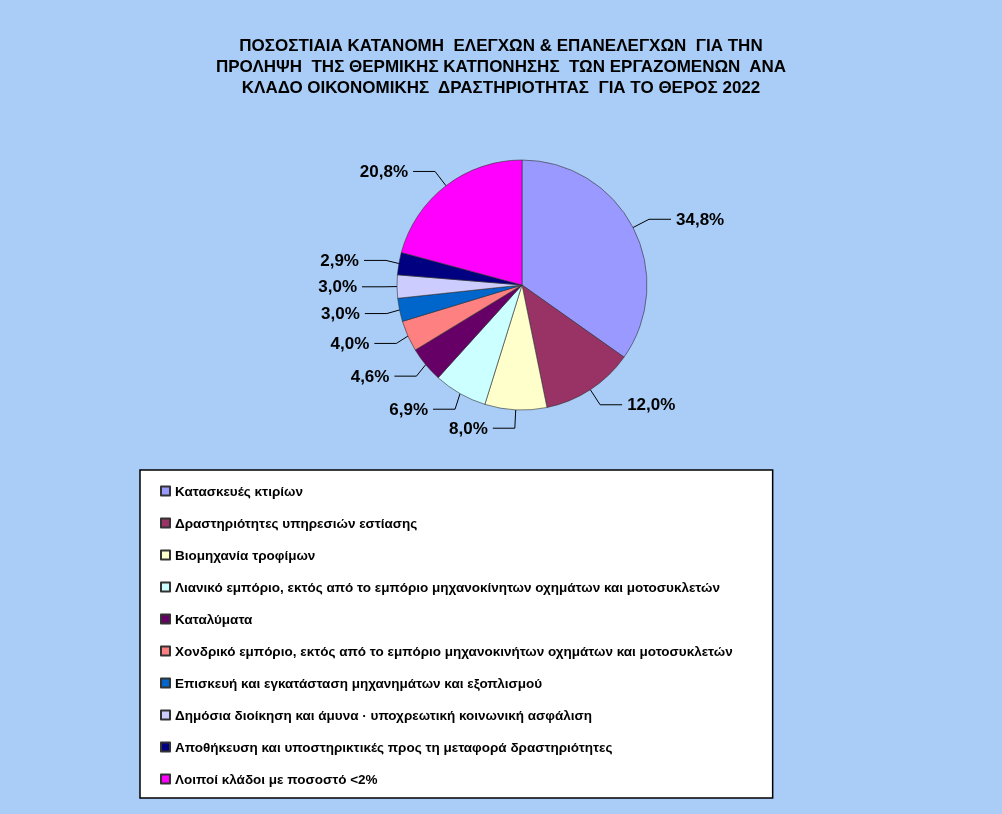  Describe the element at coordinates (394, 747) in the screenshot. I see `legend-label: Αποθήκευση και υποστηρικτικές προς τη μεταφορά δραστηριότητες` at that location.